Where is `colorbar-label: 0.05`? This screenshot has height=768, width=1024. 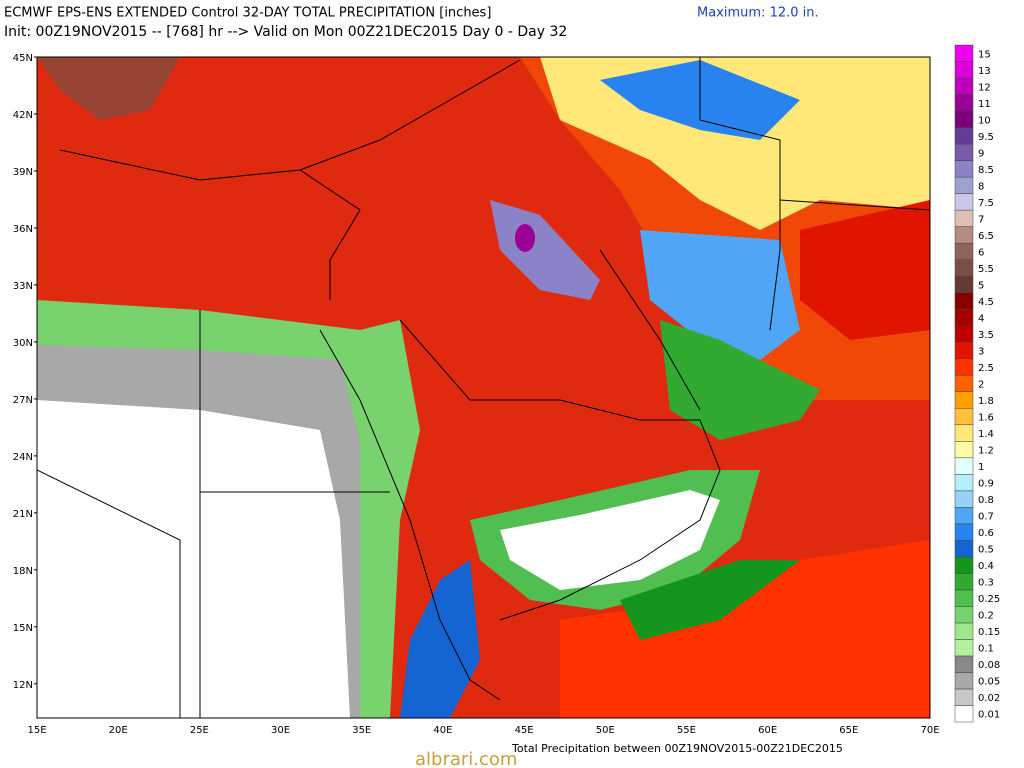
colorbar-label: 0.05 is located at coordinates (989, 682).